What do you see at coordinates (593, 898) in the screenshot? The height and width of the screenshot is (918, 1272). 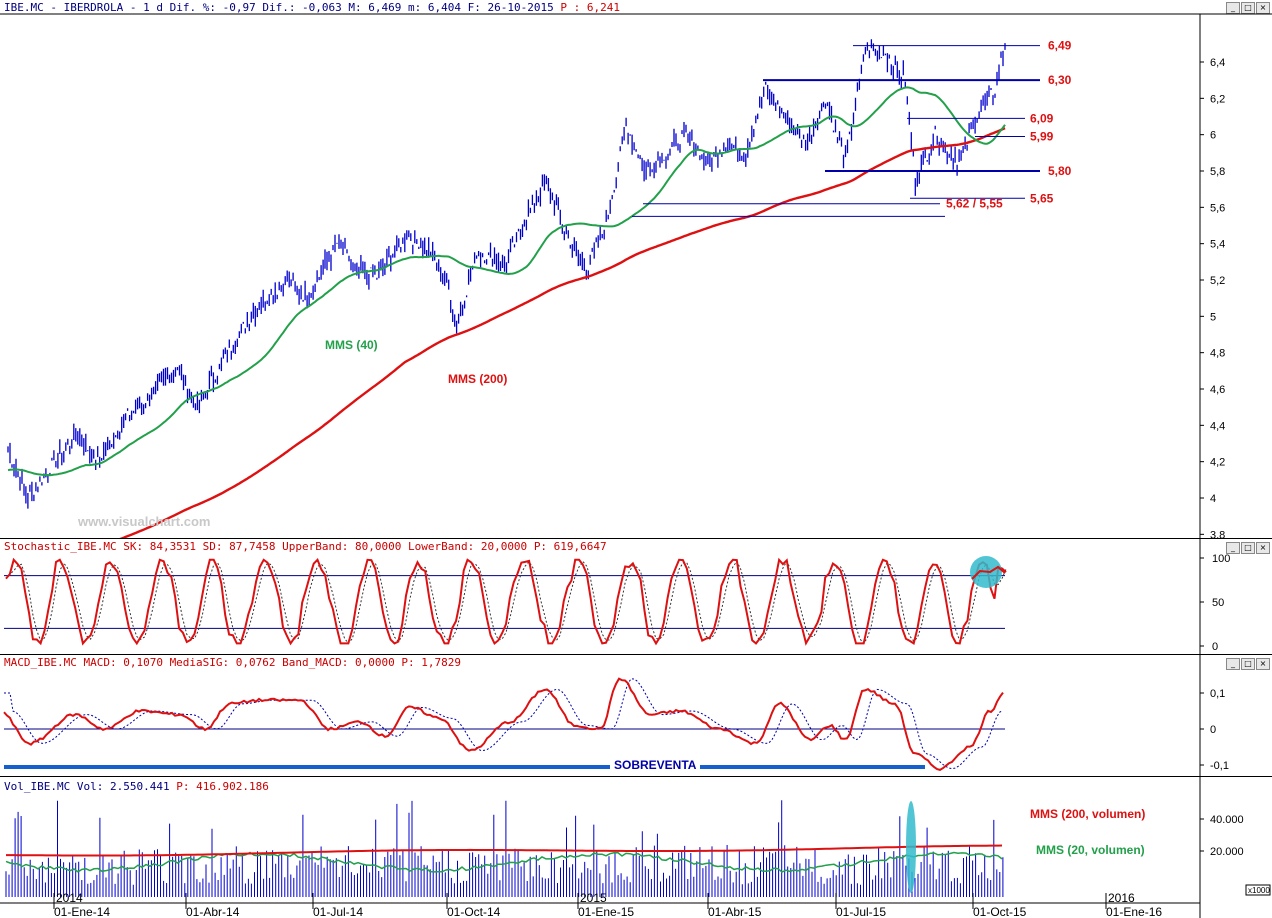 I see `year-label: 2015` at bounding box center [593, 898].